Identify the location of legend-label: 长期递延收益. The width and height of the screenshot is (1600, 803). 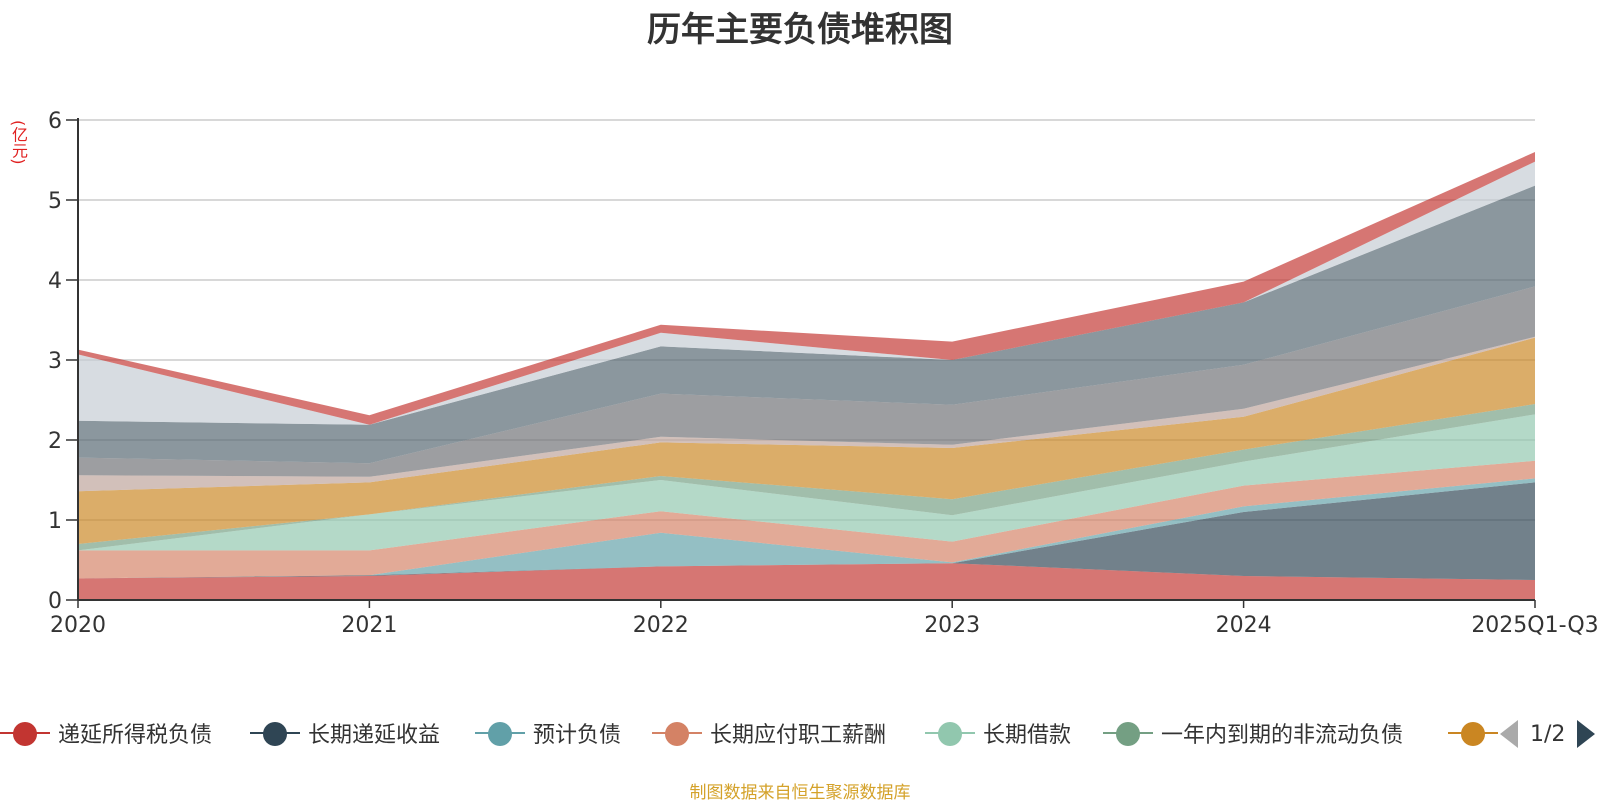
(374, 735).